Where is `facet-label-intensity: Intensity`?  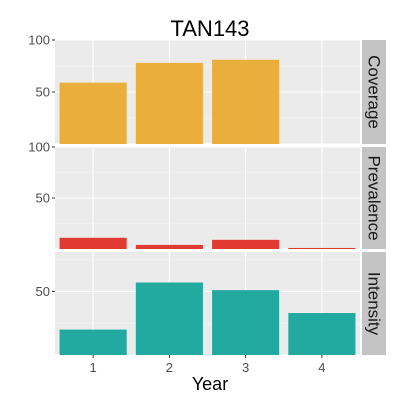
facet-label-intensity: Intensity is located at coordinates (374, 304).